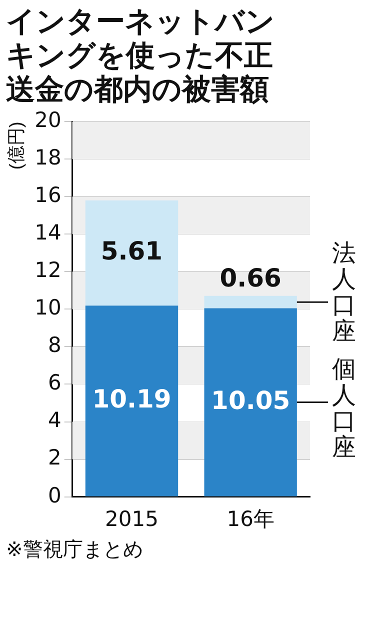  What do you see at coordinates (48, 308) in the screenshot?
I see `y-tick-label: 10` at bounding box center [48, 308].